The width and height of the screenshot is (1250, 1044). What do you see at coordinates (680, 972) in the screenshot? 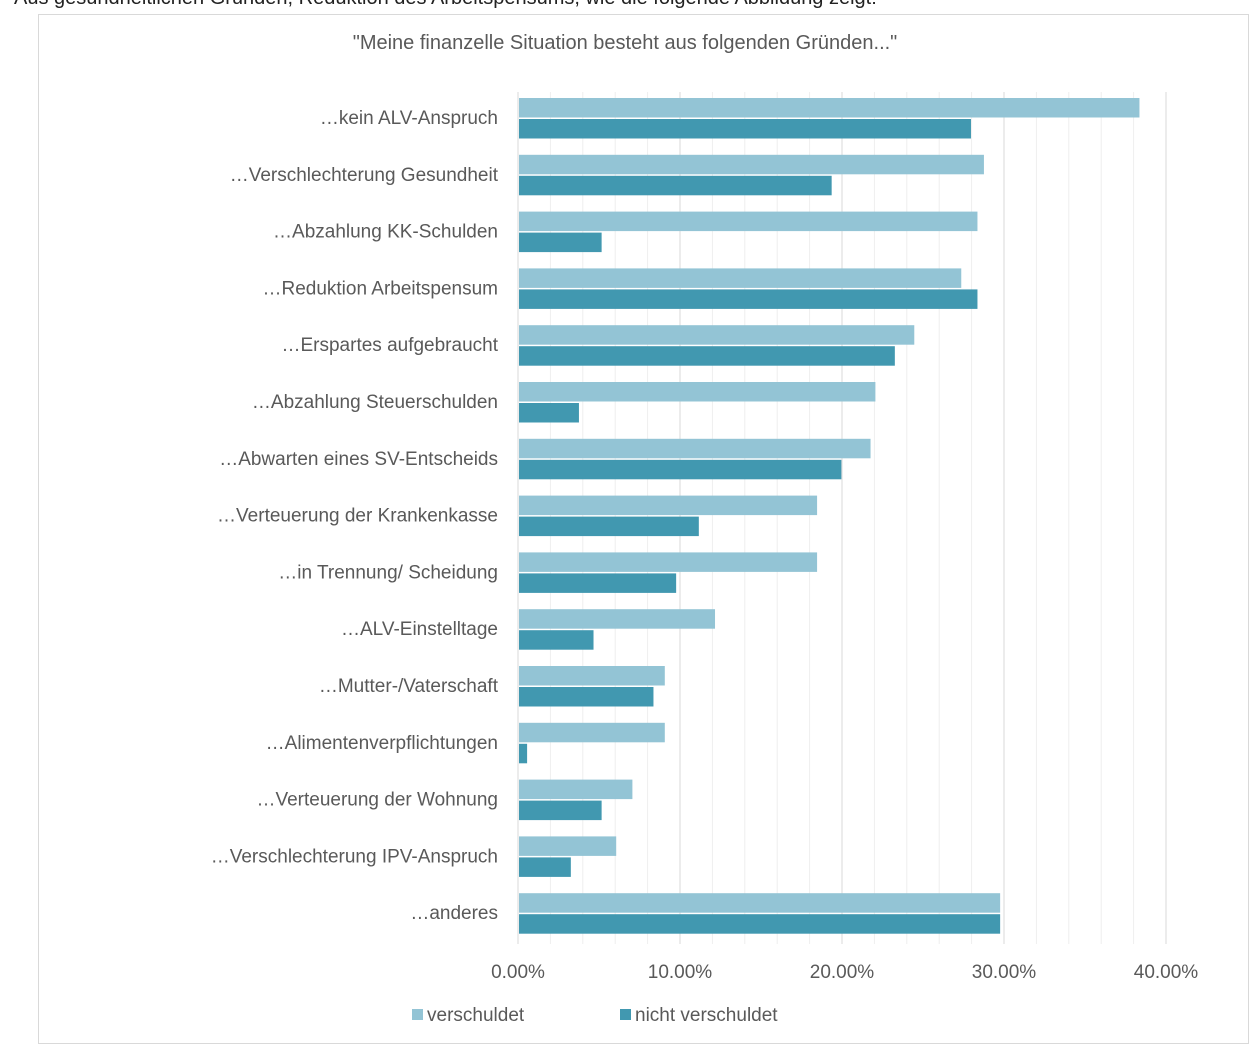
I see `x-tick-label: 10.00%` at bounding box center [680, 972].